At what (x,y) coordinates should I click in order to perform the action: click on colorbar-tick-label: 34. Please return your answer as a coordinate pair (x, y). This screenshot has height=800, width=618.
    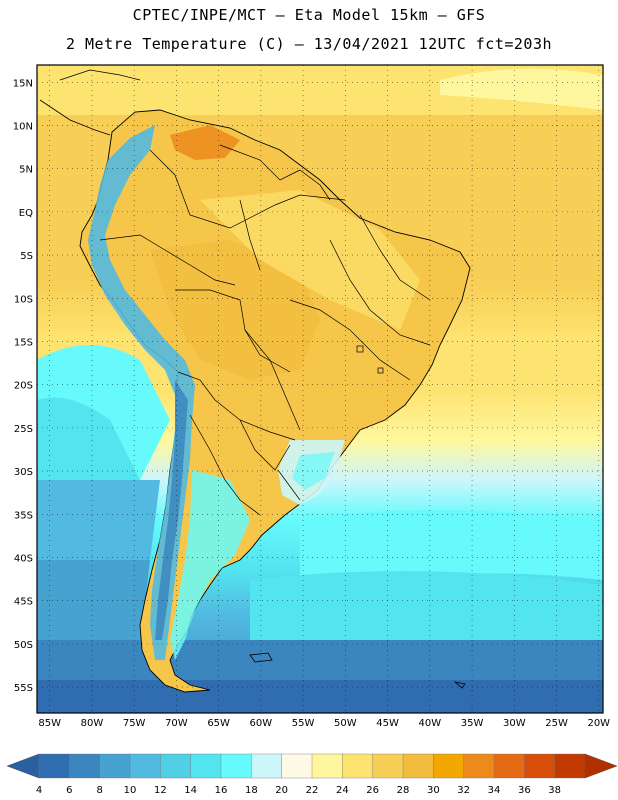
    Looking at the image, I should click on (494, 790).